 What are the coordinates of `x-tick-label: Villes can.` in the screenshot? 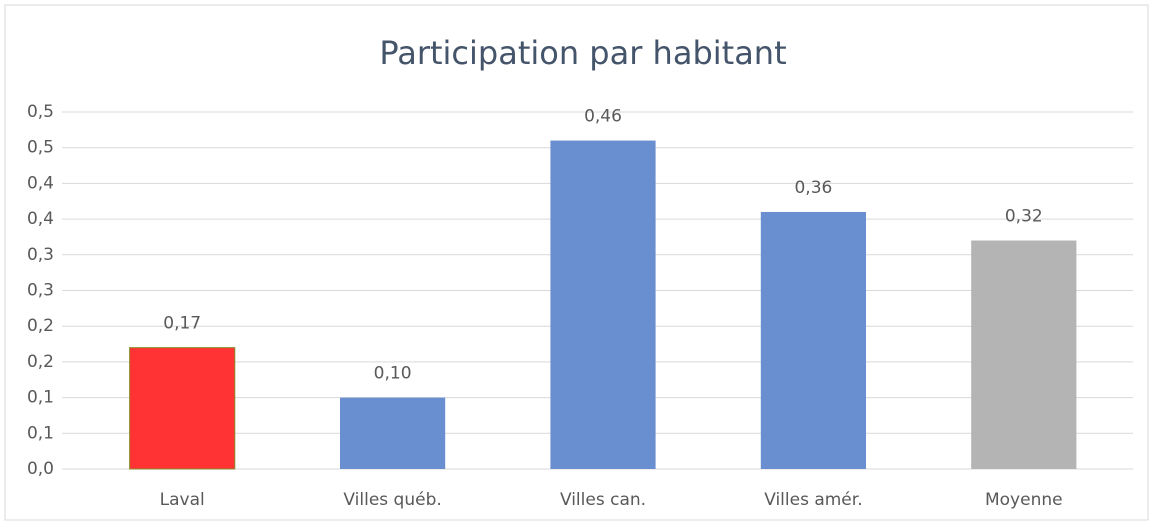 It's located at (603, 500).